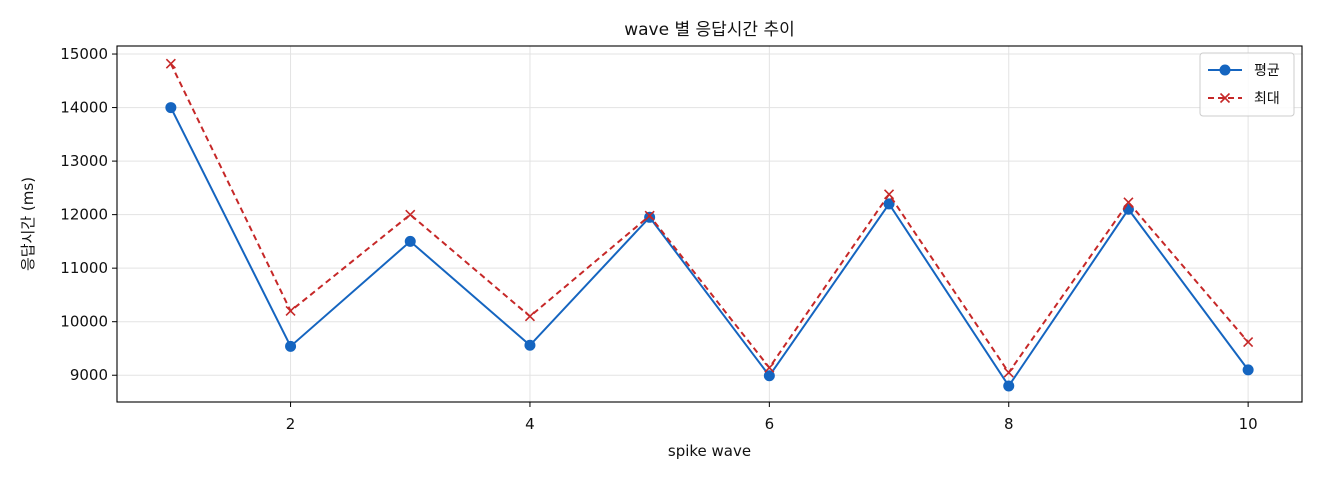 This screenshot has width=1320, height=480. Describe the element at coordinates (530, 424) in the screenshot. I see `x-tick-label: 4` at that location.